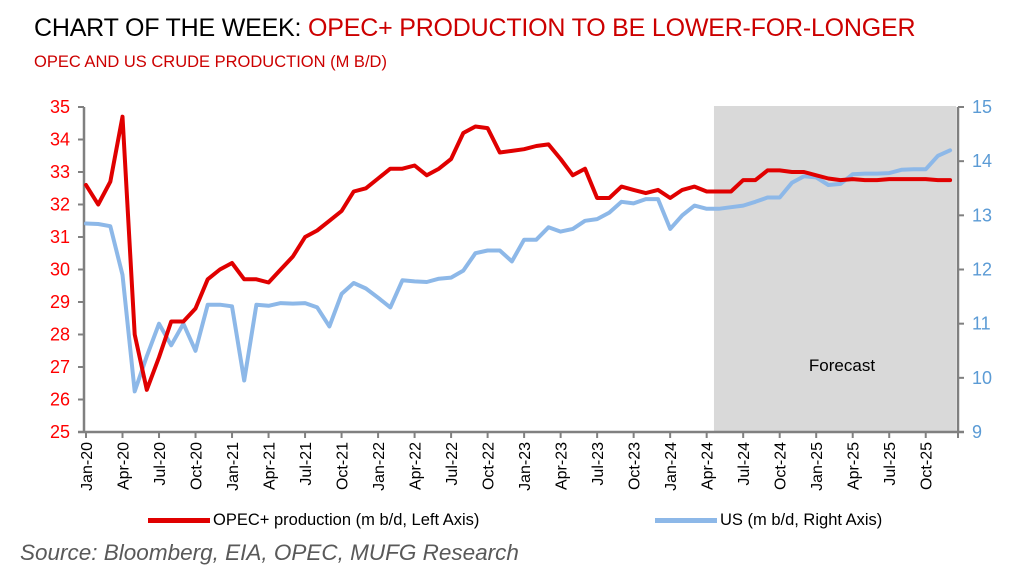 The width and height of the screenshot is (1022, 577). What do you see at coordinates (306, 464) in the screenshot?
I see `x-axis-tick-label: Jul-21` at bounding box center [306, 464].